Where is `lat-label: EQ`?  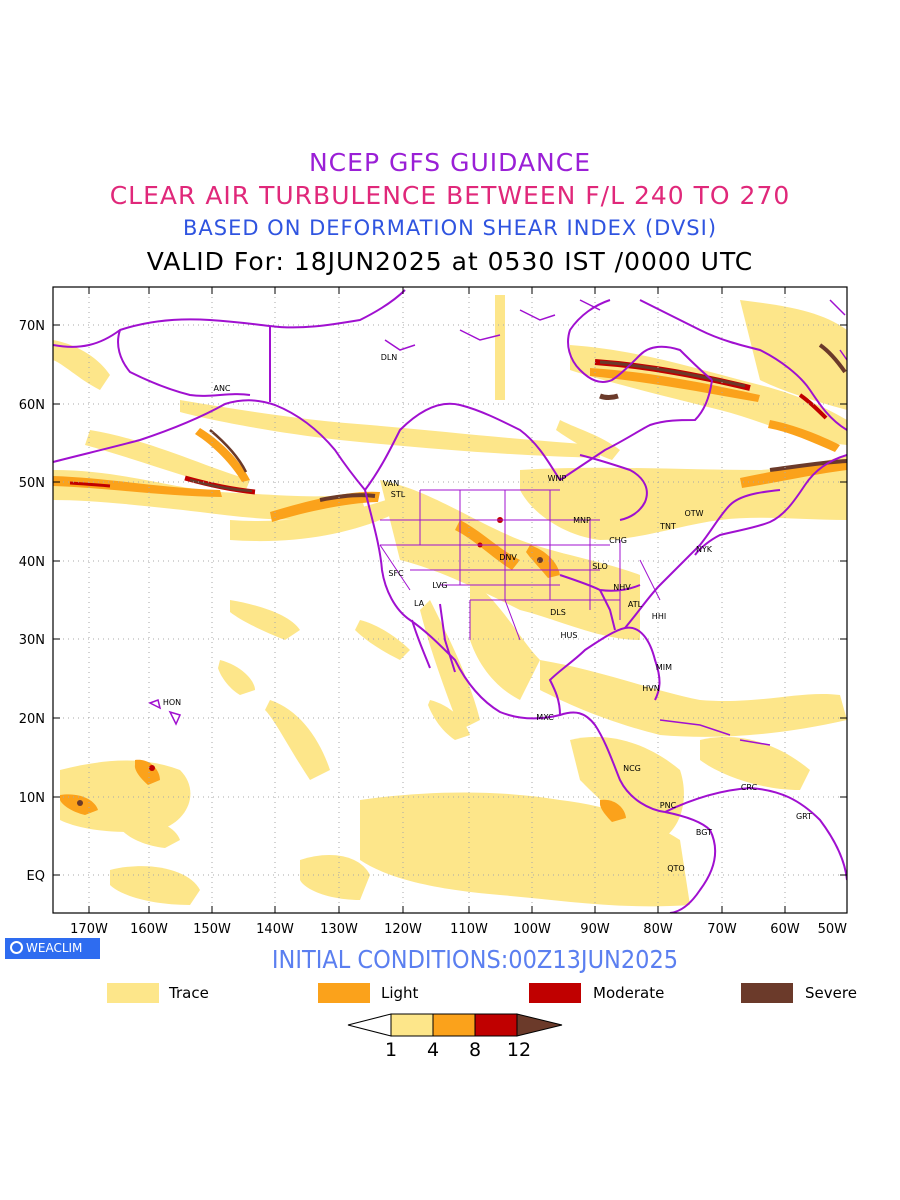
lat-label: EQ is located at coordinates (36, 876).